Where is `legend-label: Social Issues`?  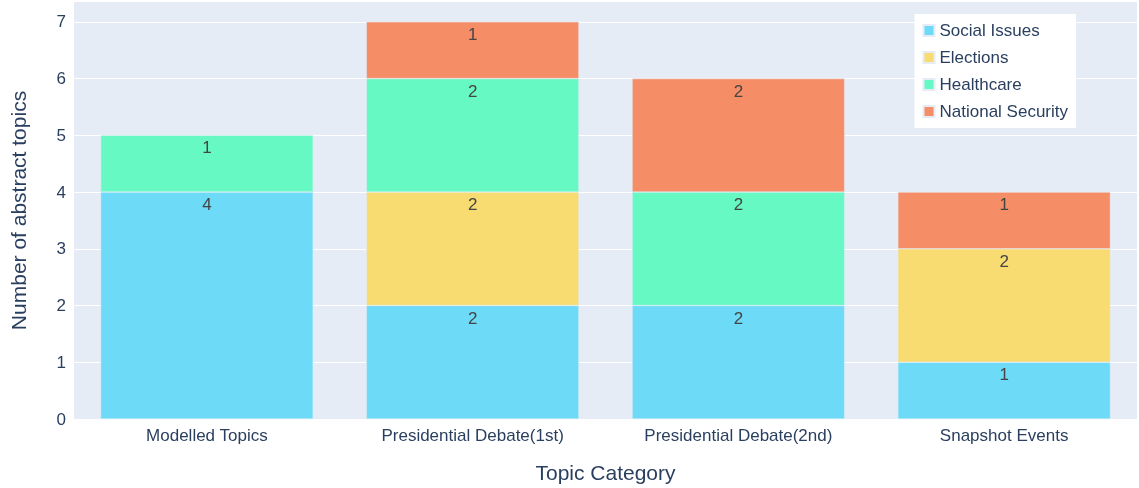
legend-label: Social Issues is located at coordinates (989, 30).